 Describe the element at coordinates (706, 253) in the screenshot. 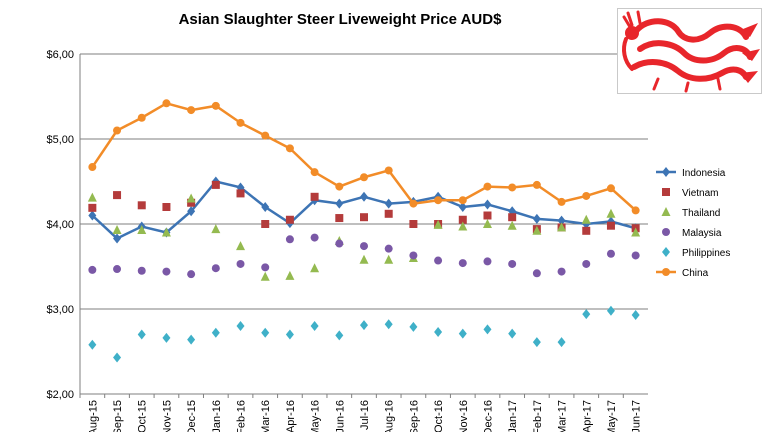

I see `legend-label: Philippines` at that location.